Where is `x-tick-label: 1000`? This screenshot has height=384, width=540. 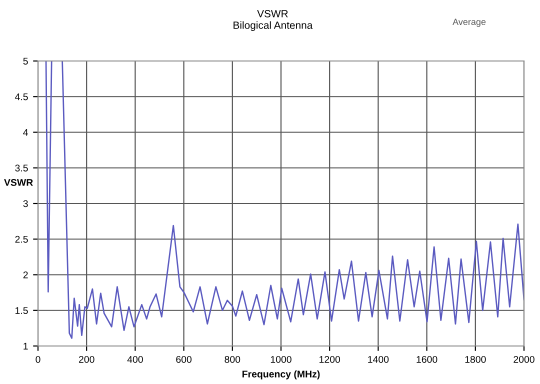 x-tick-label: 1000 is located at coordinates (281, 359).